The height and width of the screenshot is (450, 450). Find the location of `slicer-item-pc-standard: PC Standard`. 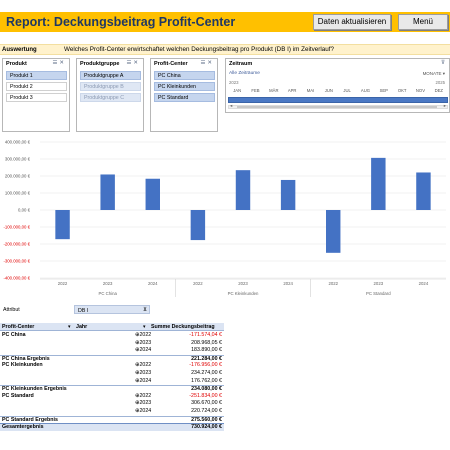

slicer-item-pc-standard: PC Standard is located at coordinates (184, 97).